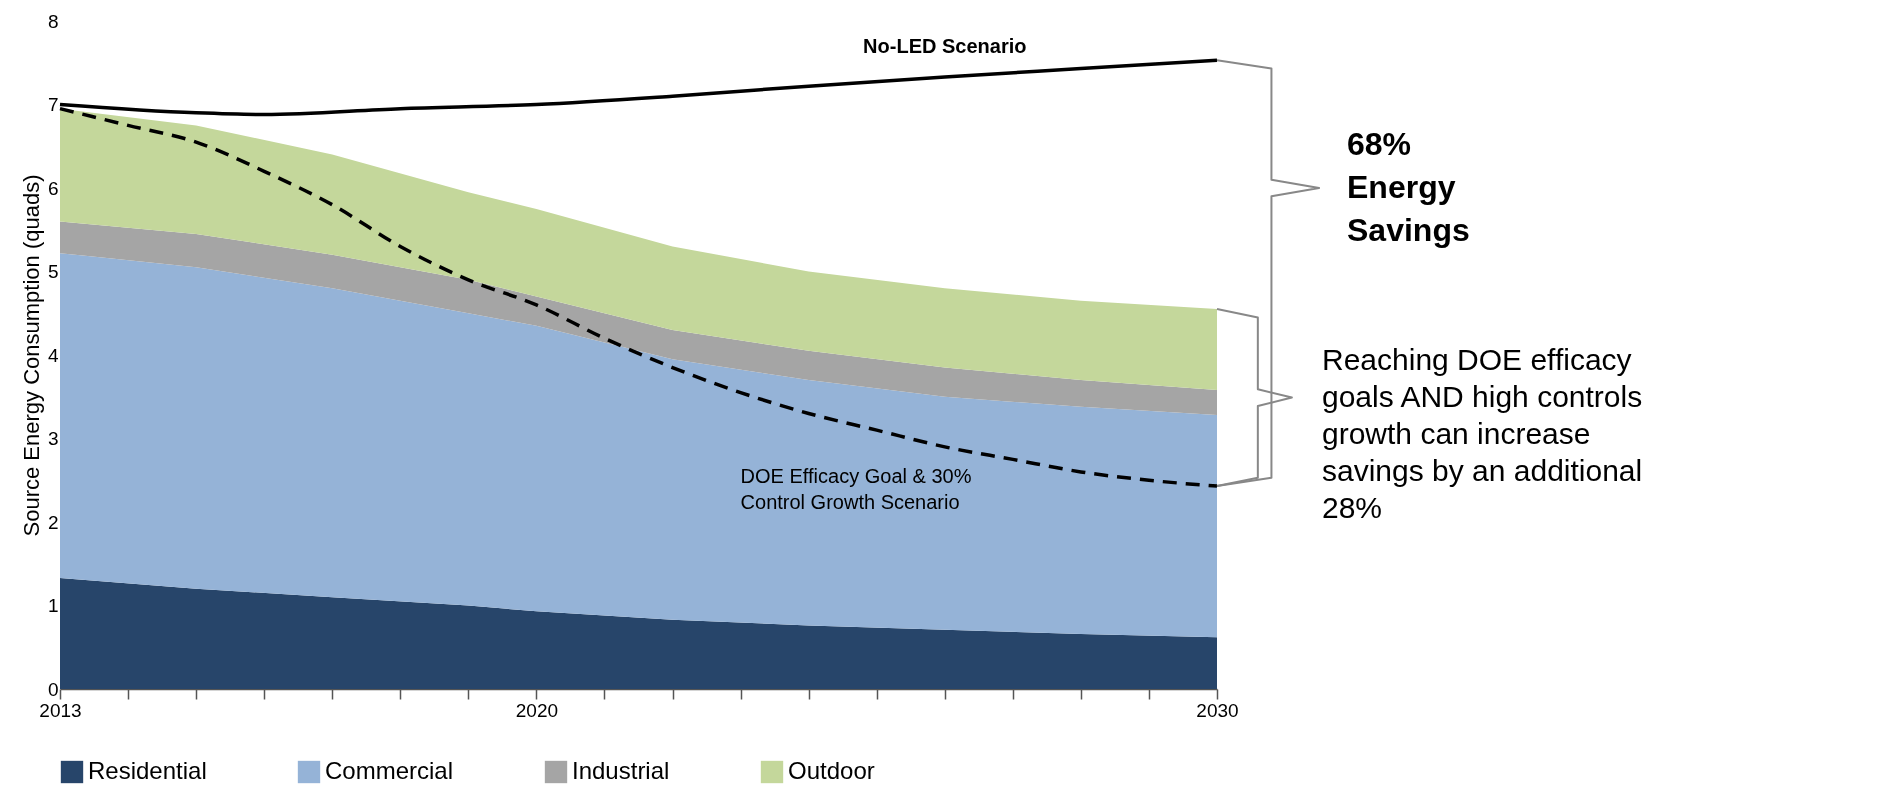 The width and height of the screenshot is (1886, 796). Describe the element at coordinates (53, 355) in the screenshot. I see `y-tick-label: 4` at that location.